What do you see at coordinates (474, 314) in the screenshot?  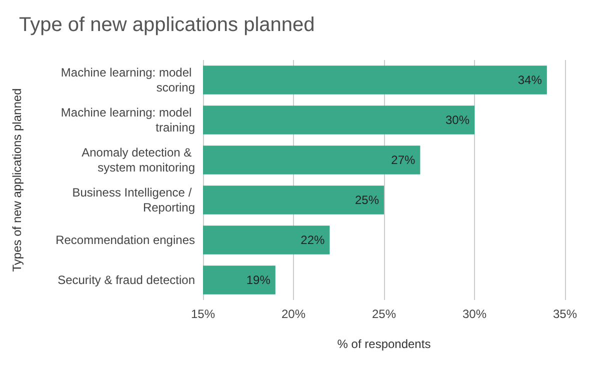 I see `x-tick-label: 30%` at bounding box center [474, 314].